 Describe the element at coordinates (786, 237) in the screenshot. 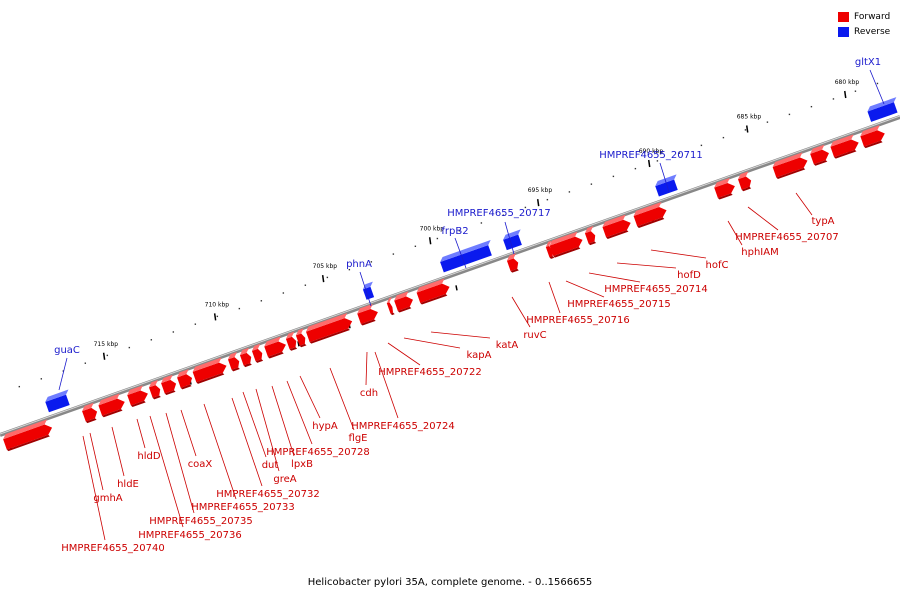

I see `gene-label: HMPREF4655_20707` at that location.